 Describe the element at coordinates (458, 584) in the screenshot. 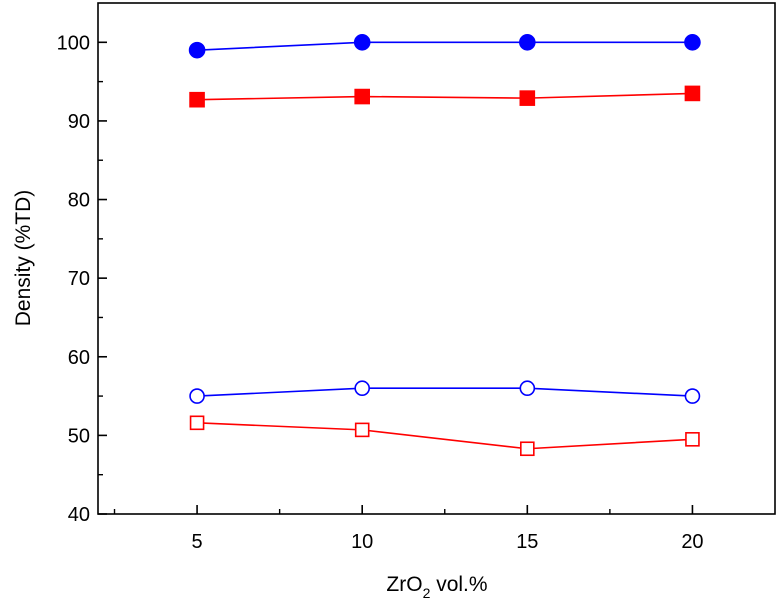

I see `x-axis-title-suffix: vol.%` at that location.